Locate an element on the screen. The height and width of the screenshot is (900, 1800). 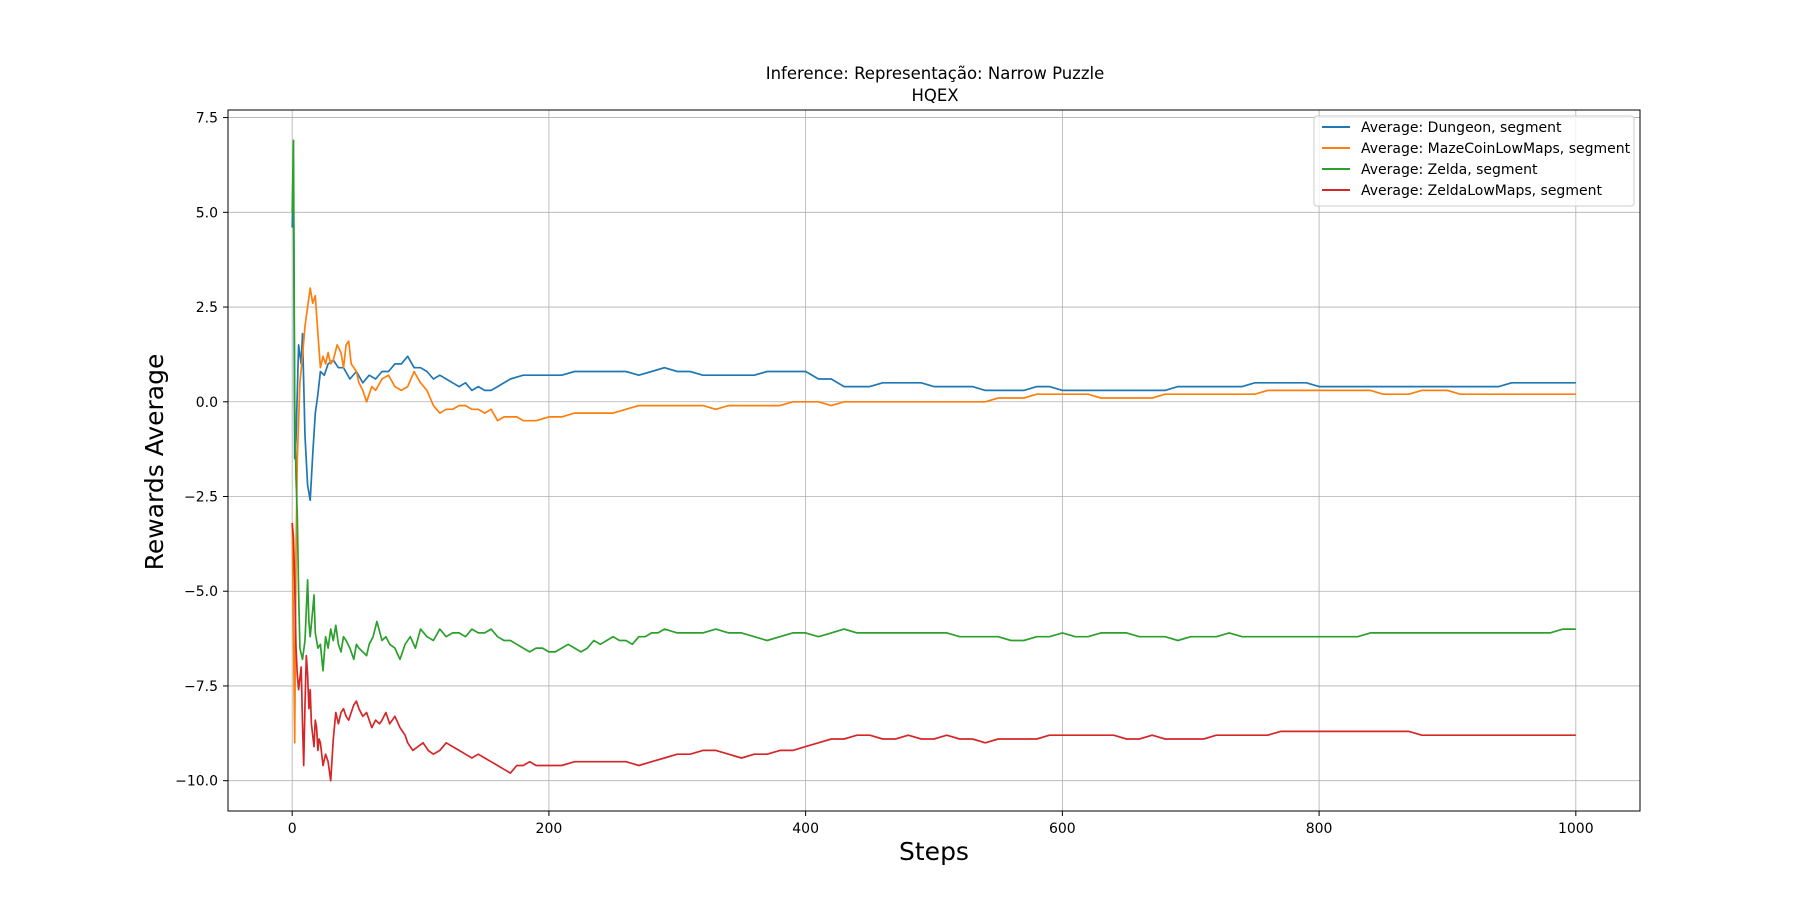
y-tick-label: −2.5 is located at coordinates (201, 497).